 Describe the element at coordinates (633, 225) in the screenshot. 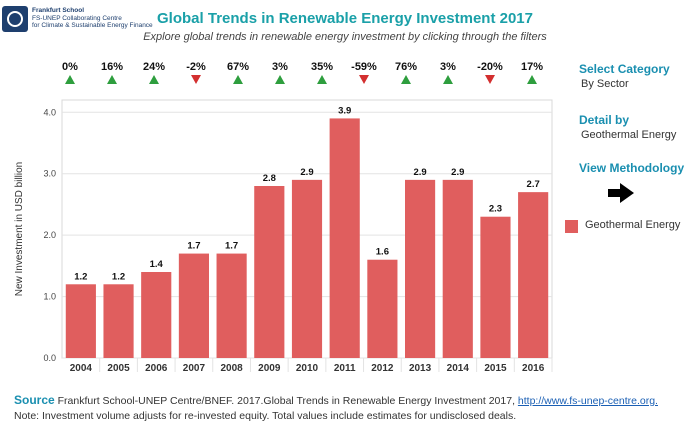

I see `legend-label-geothermal: Geothermal Energy` at that location.